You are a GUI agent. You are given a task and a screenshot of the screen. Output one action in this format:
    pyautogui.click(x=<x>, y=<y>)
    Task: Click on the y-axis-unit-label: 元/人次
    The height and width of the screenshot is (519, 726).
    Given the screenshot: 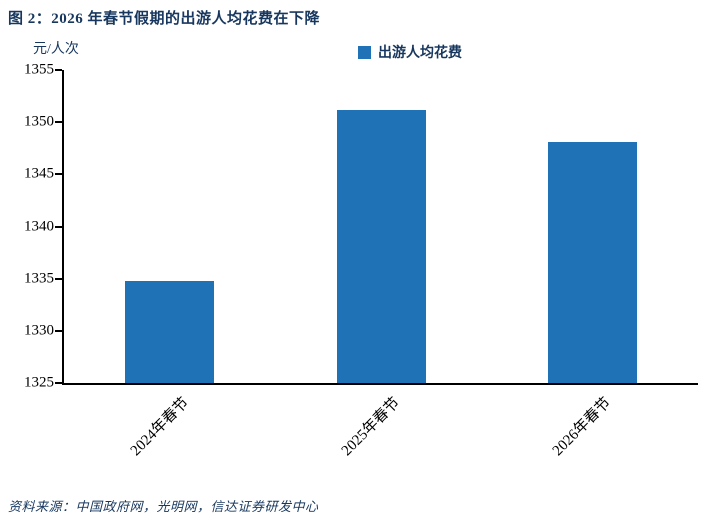 What is the action you would take?
    pyautogui.click(x=56, y=49)
    